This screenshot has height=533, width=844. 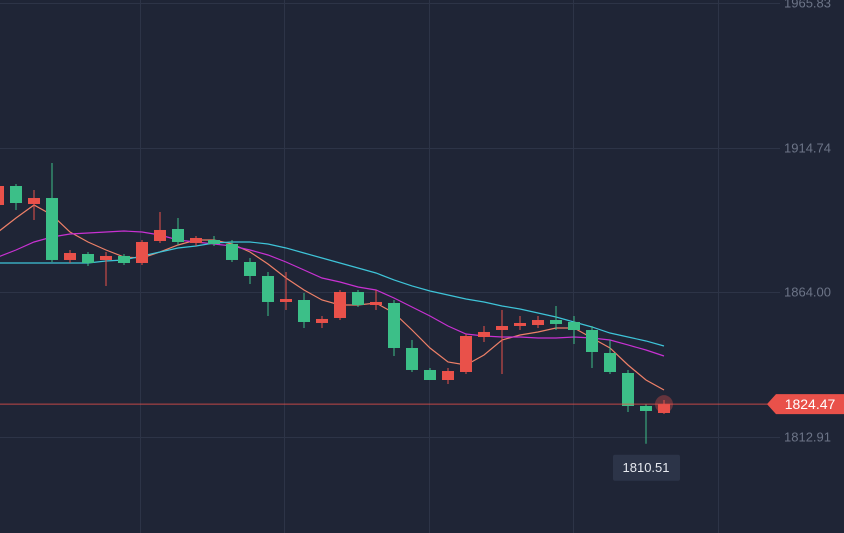 I want to click on low-price-label: 1810.51, so click(x=646, y=467).